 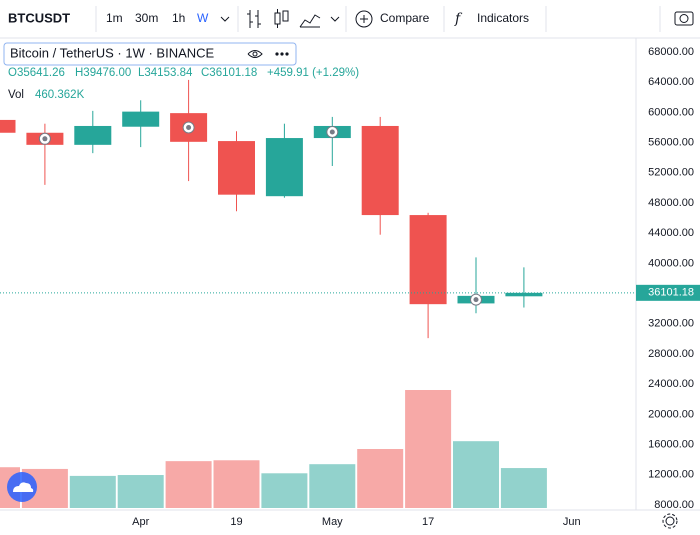 I want to click on y-tick-label: 24000.00, so click(x=671, y=384).